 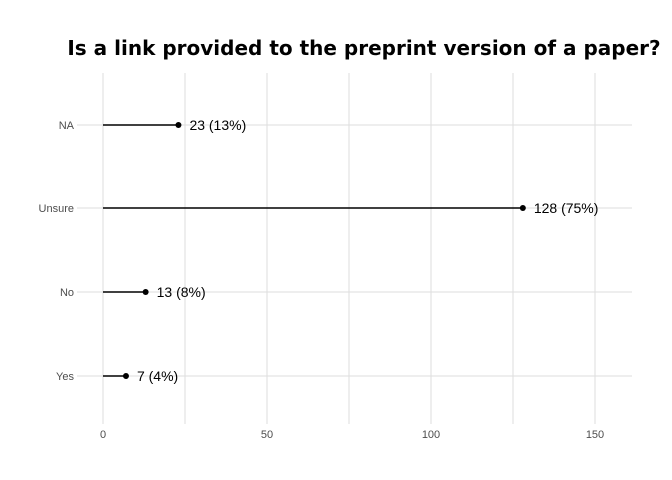 I want to click on y-tick-label: Unsure, so click(x=56, y=209).